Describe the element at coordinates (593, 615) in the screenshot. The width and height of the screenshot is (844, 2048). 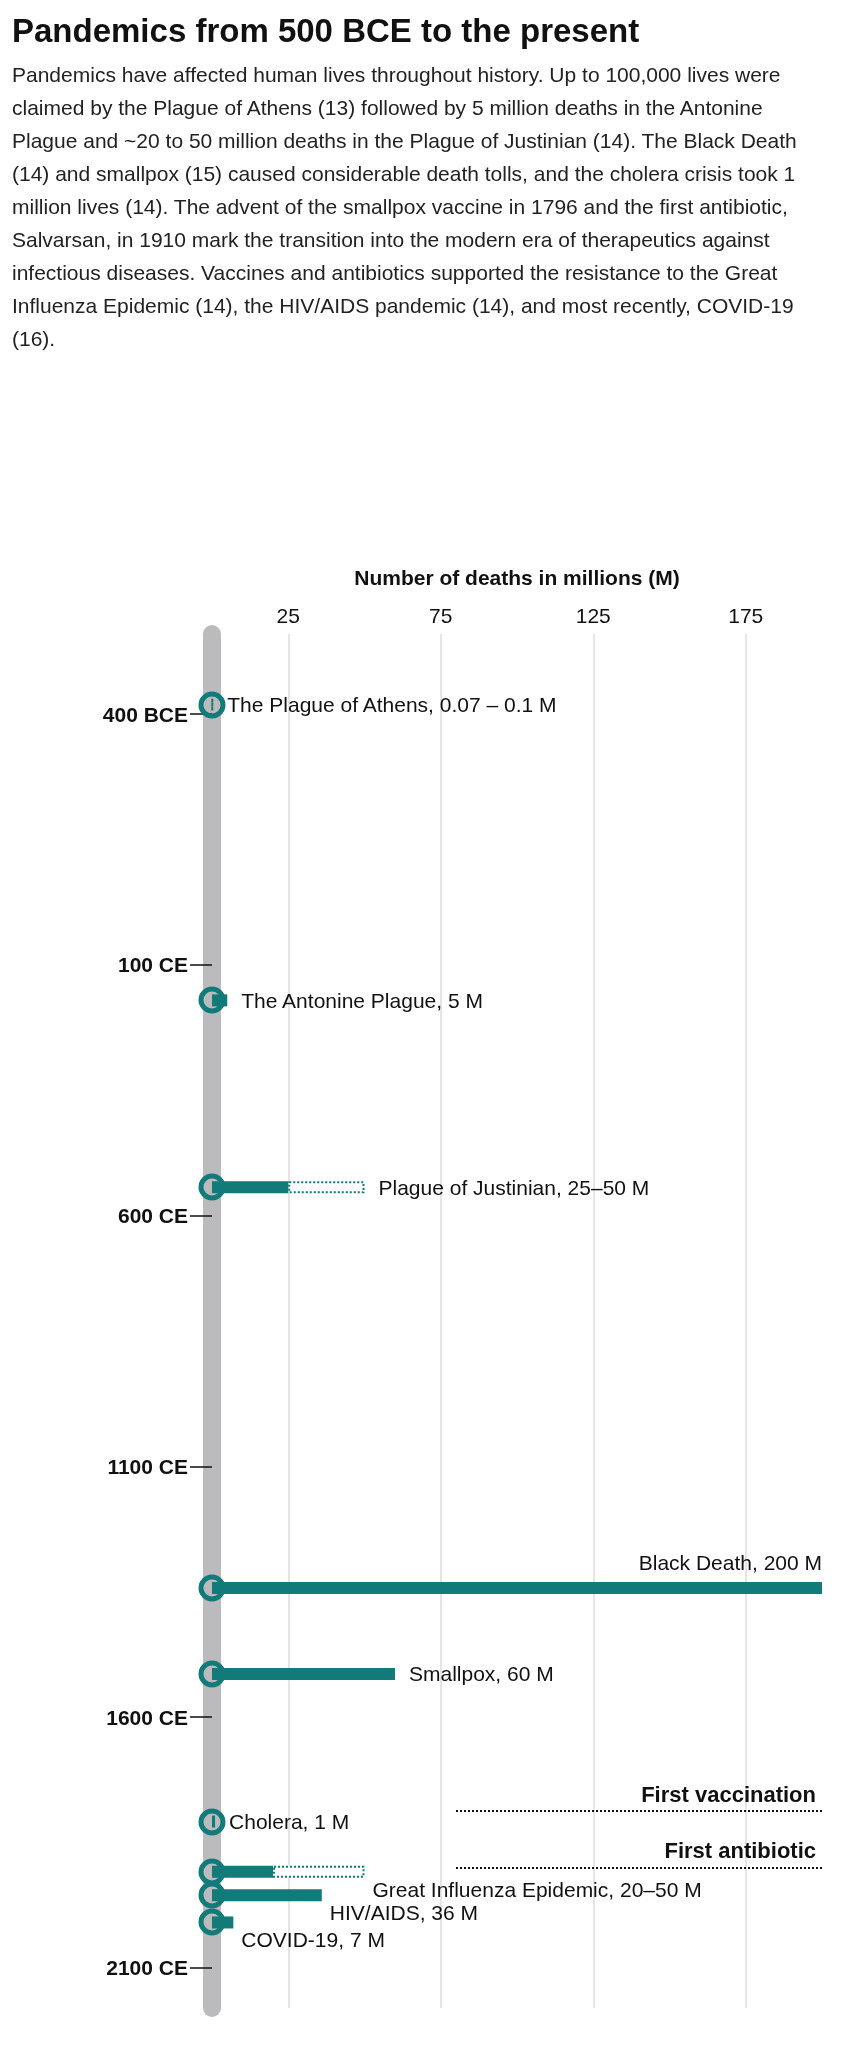
I see `x-tick-label: 125` at that location.